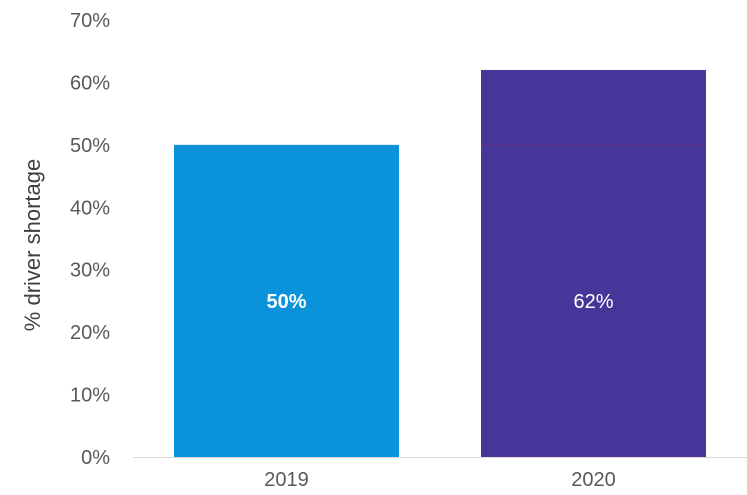 The image size is (747, 495). What do you see at coordinates (286, 480) in the screenshot?
I see `x-category-label: 2019` at bounding box center [286, 480].